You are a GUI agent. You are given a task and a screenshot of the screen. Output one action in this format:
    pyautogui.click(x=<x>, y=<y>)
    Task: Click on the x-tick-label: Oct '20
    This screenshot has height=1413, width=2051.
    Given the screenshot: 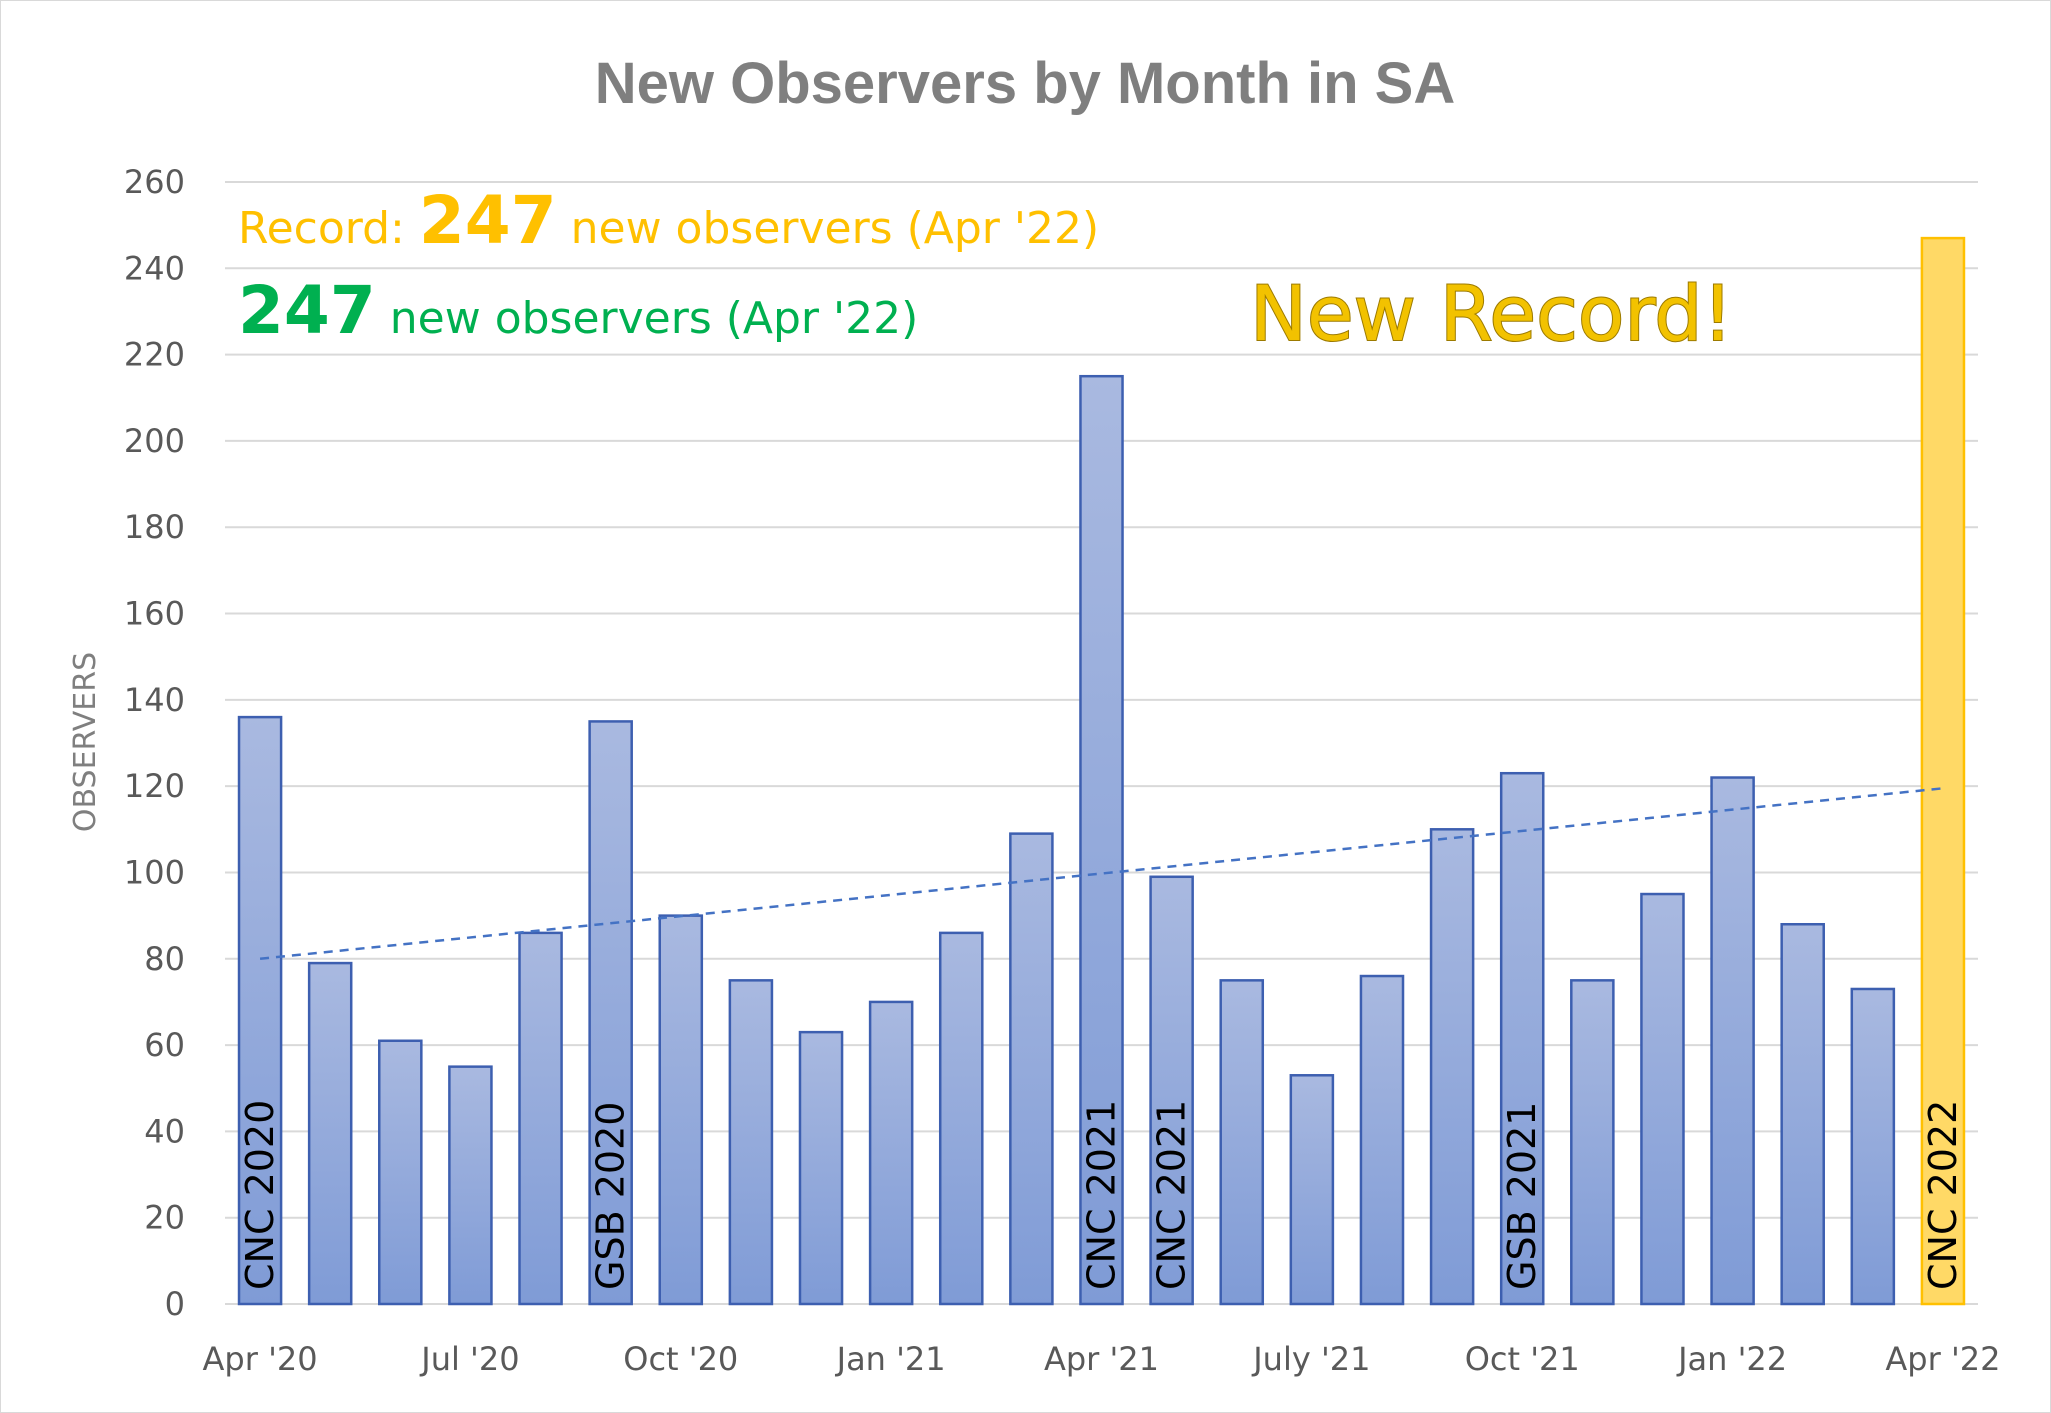 What is the action you would take?
    pyautogui.click(x=680, y=1359)
    